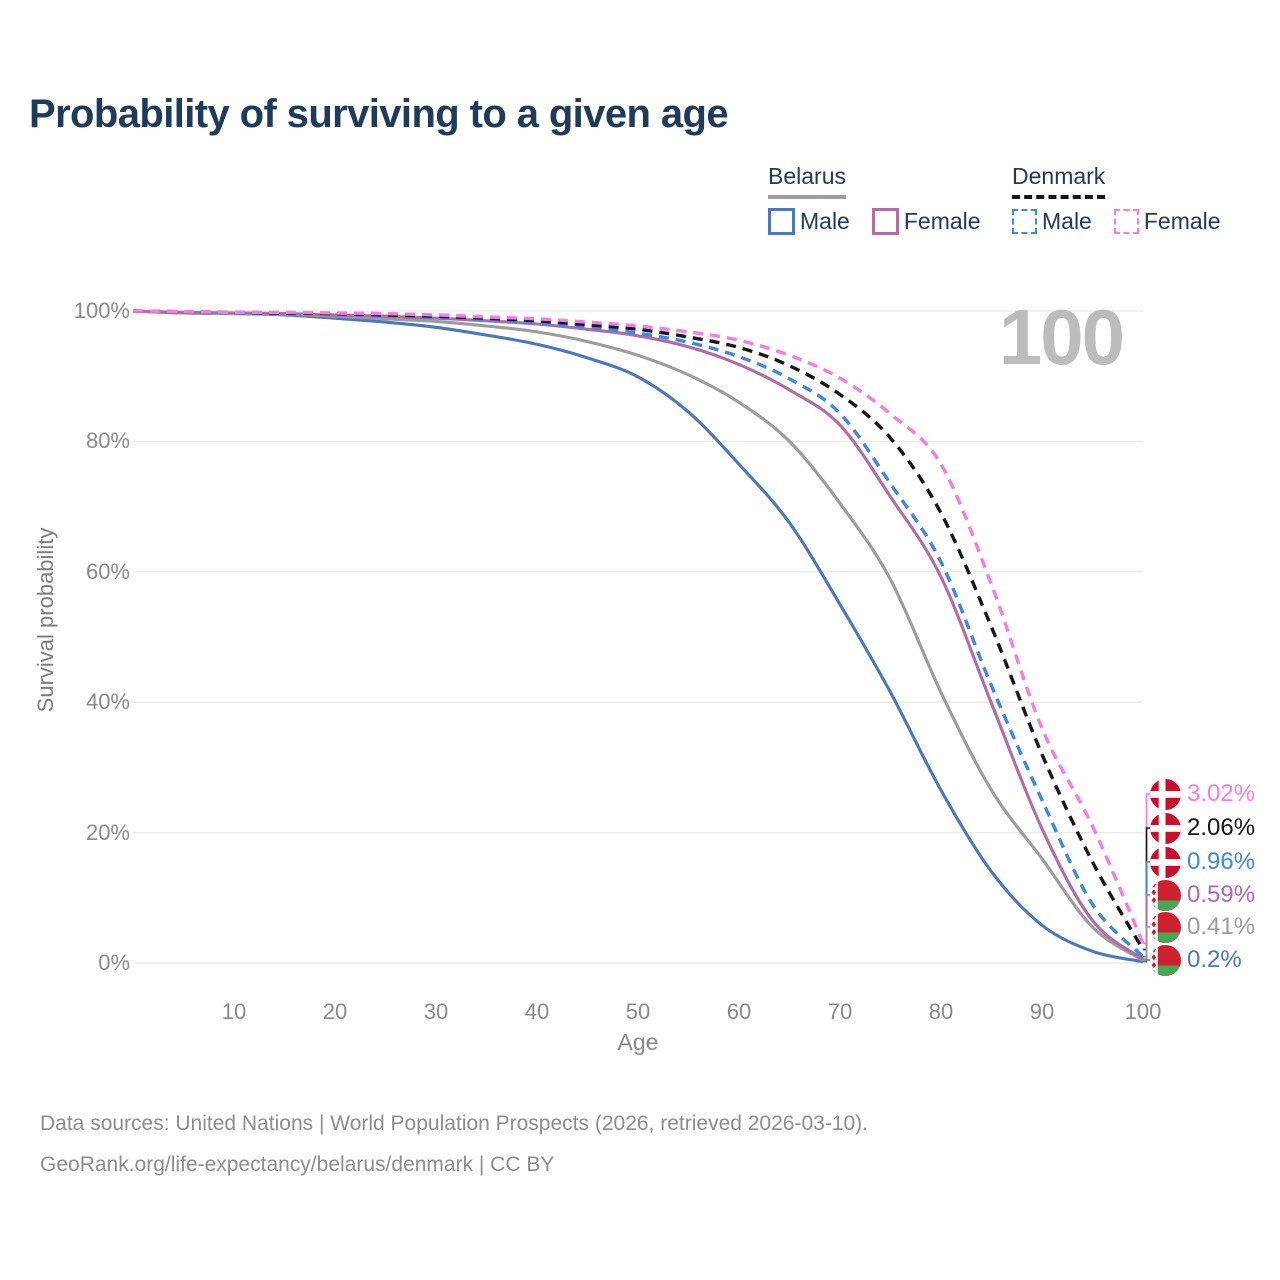  I want to click on y-tick-label: 80%, so click(107, 441).